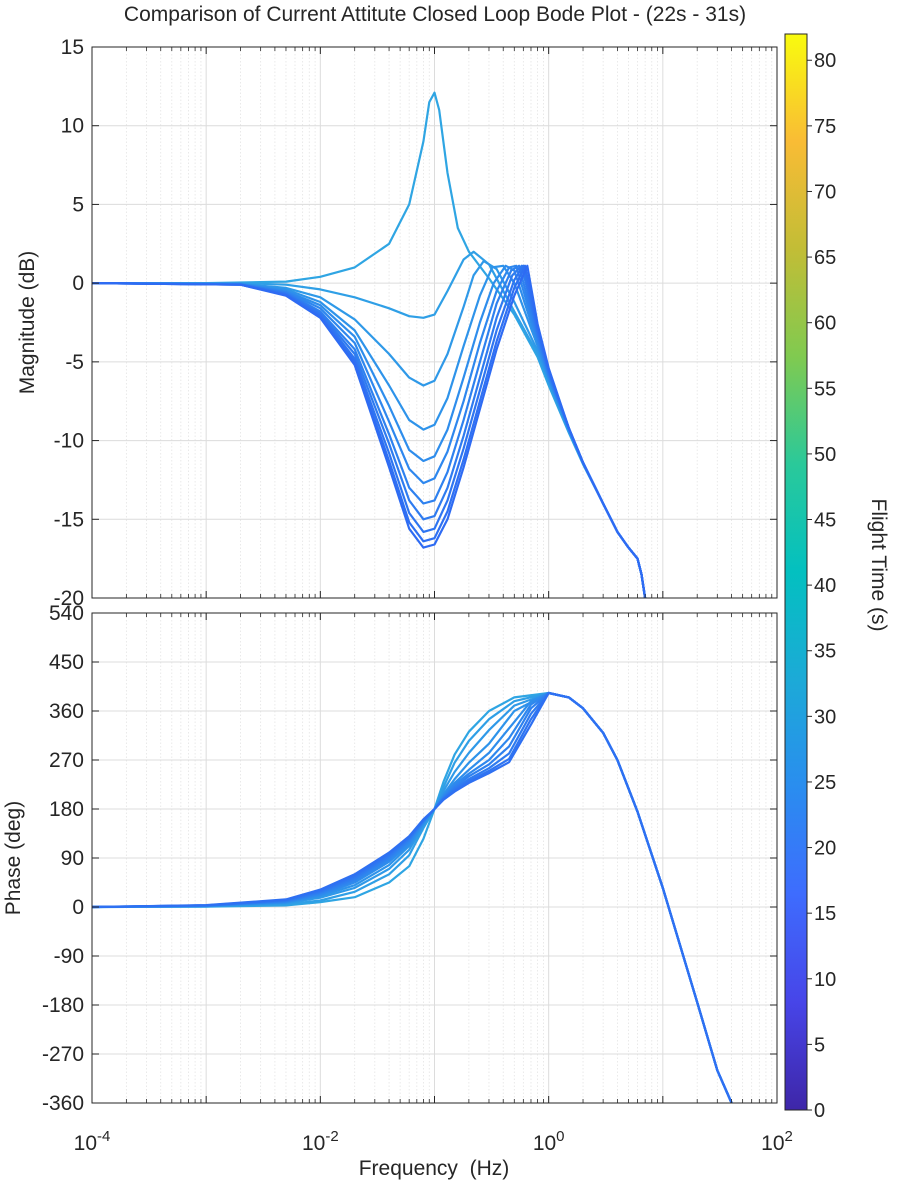  I want to click on colorbar-tick-label: 0, so click(819, 1111).